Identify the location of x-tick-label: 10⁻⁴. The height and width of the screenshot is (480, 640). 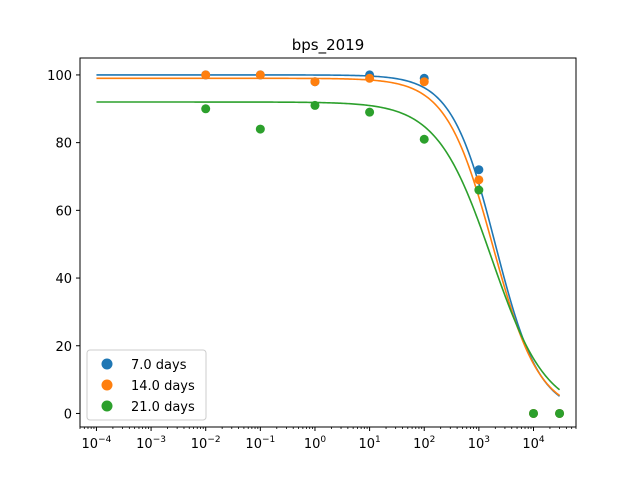
(97, 443).